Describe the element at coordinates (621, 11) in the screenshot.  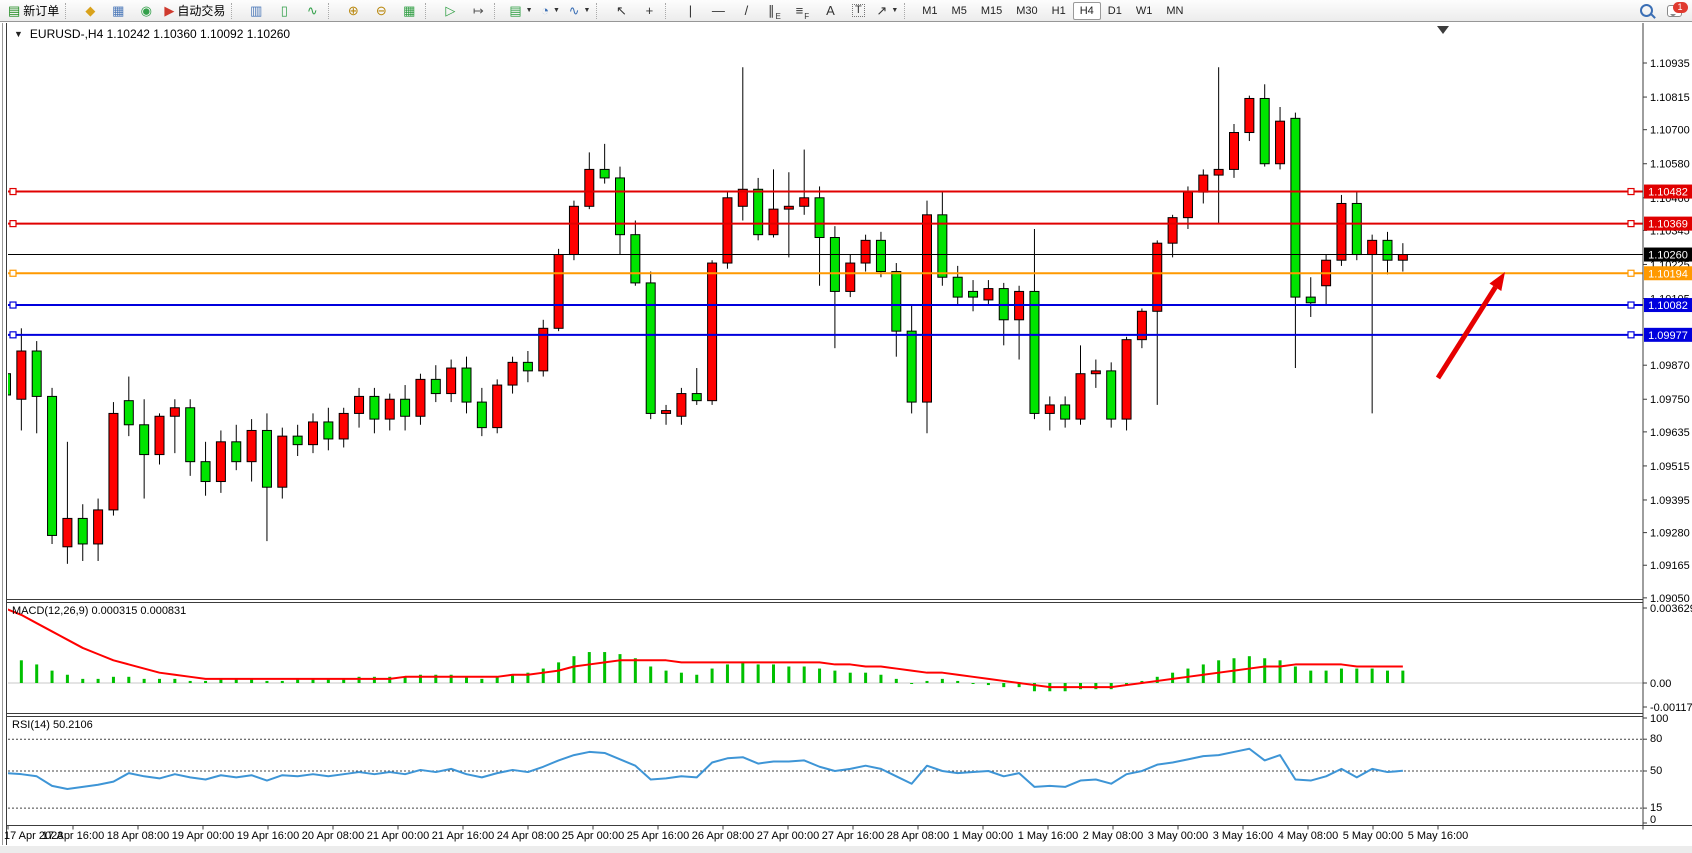
I see `cursor-button: ↖` at that location.